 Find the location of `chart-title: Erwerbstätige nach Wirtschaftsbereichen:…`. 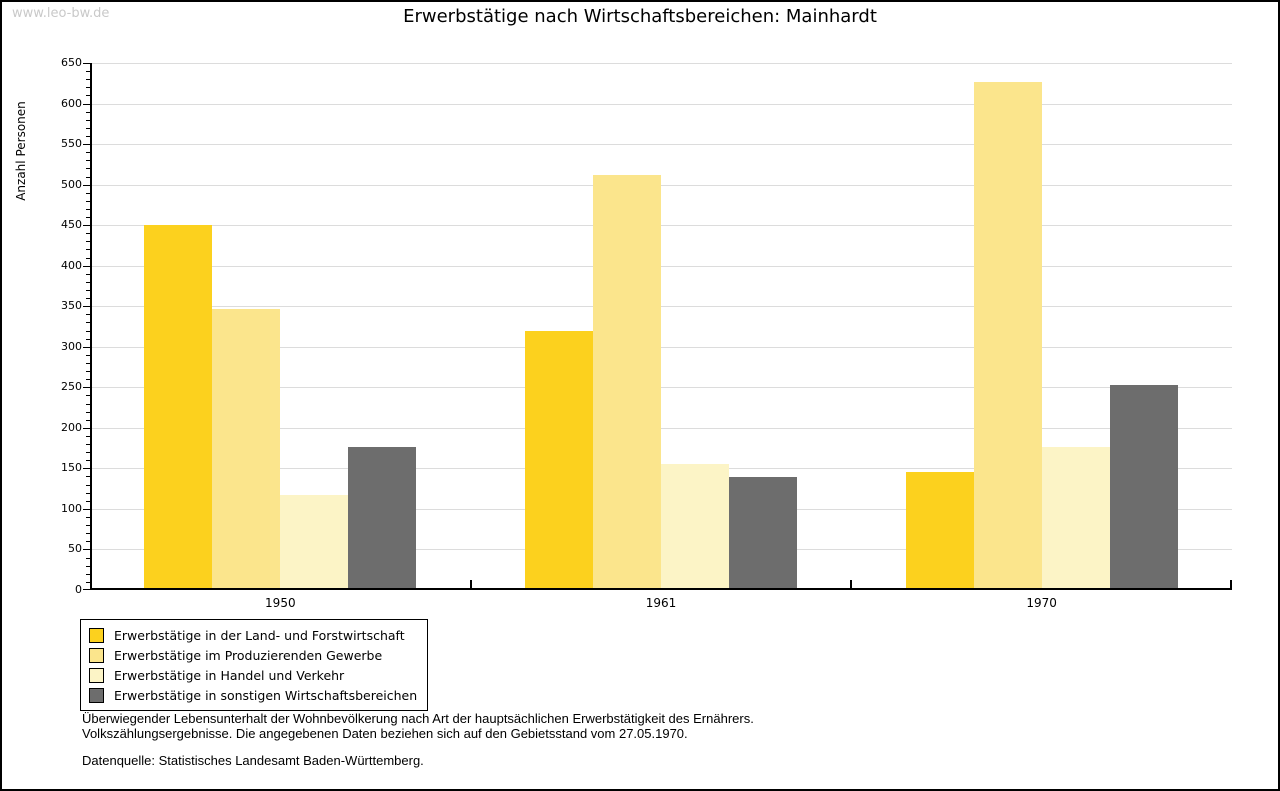

chart-title: Erwerbstätige nach Wirtschaftsbereichen:… is located at coordinates (640, 16).